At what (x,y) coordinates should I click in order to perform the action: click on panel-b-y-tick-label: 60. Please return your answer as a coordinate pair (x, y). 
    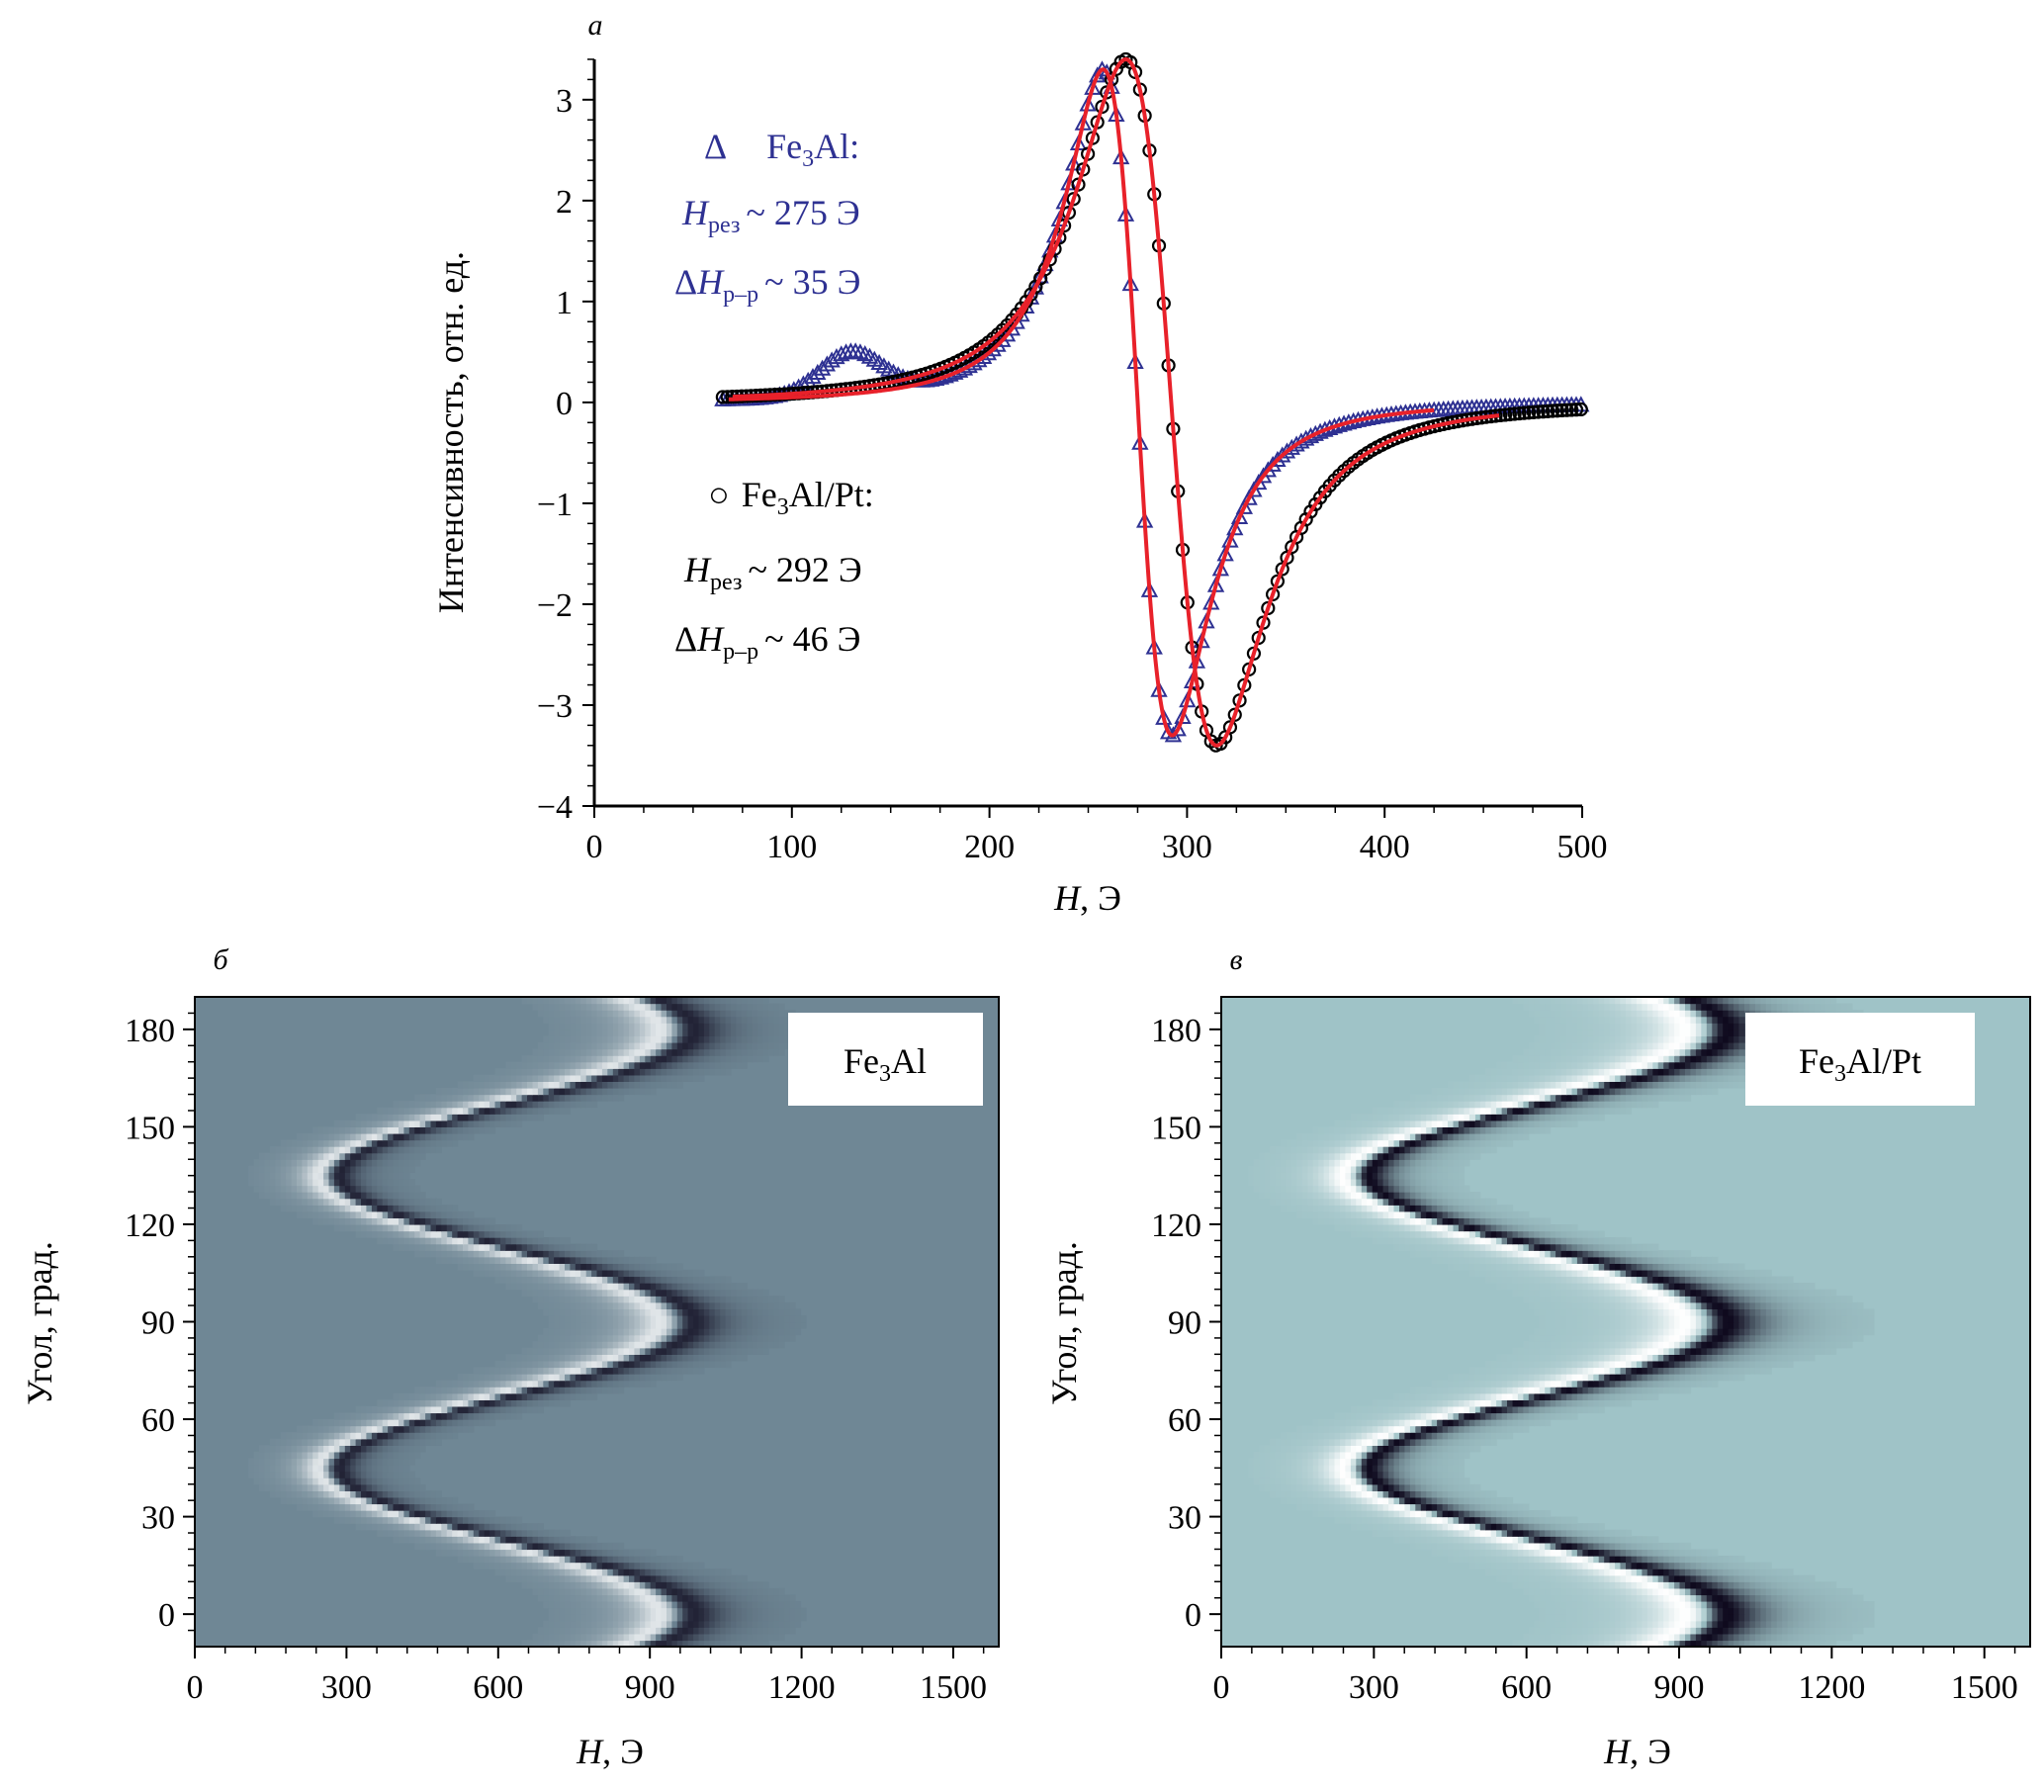
    Looking at the image, I should click on (158, 1420).